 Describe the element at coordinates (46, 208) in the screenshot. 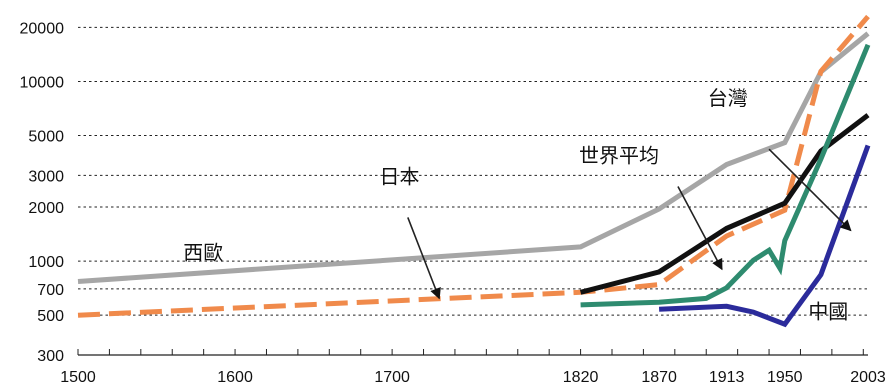

I see `y-tick-label: 2000` at that location.